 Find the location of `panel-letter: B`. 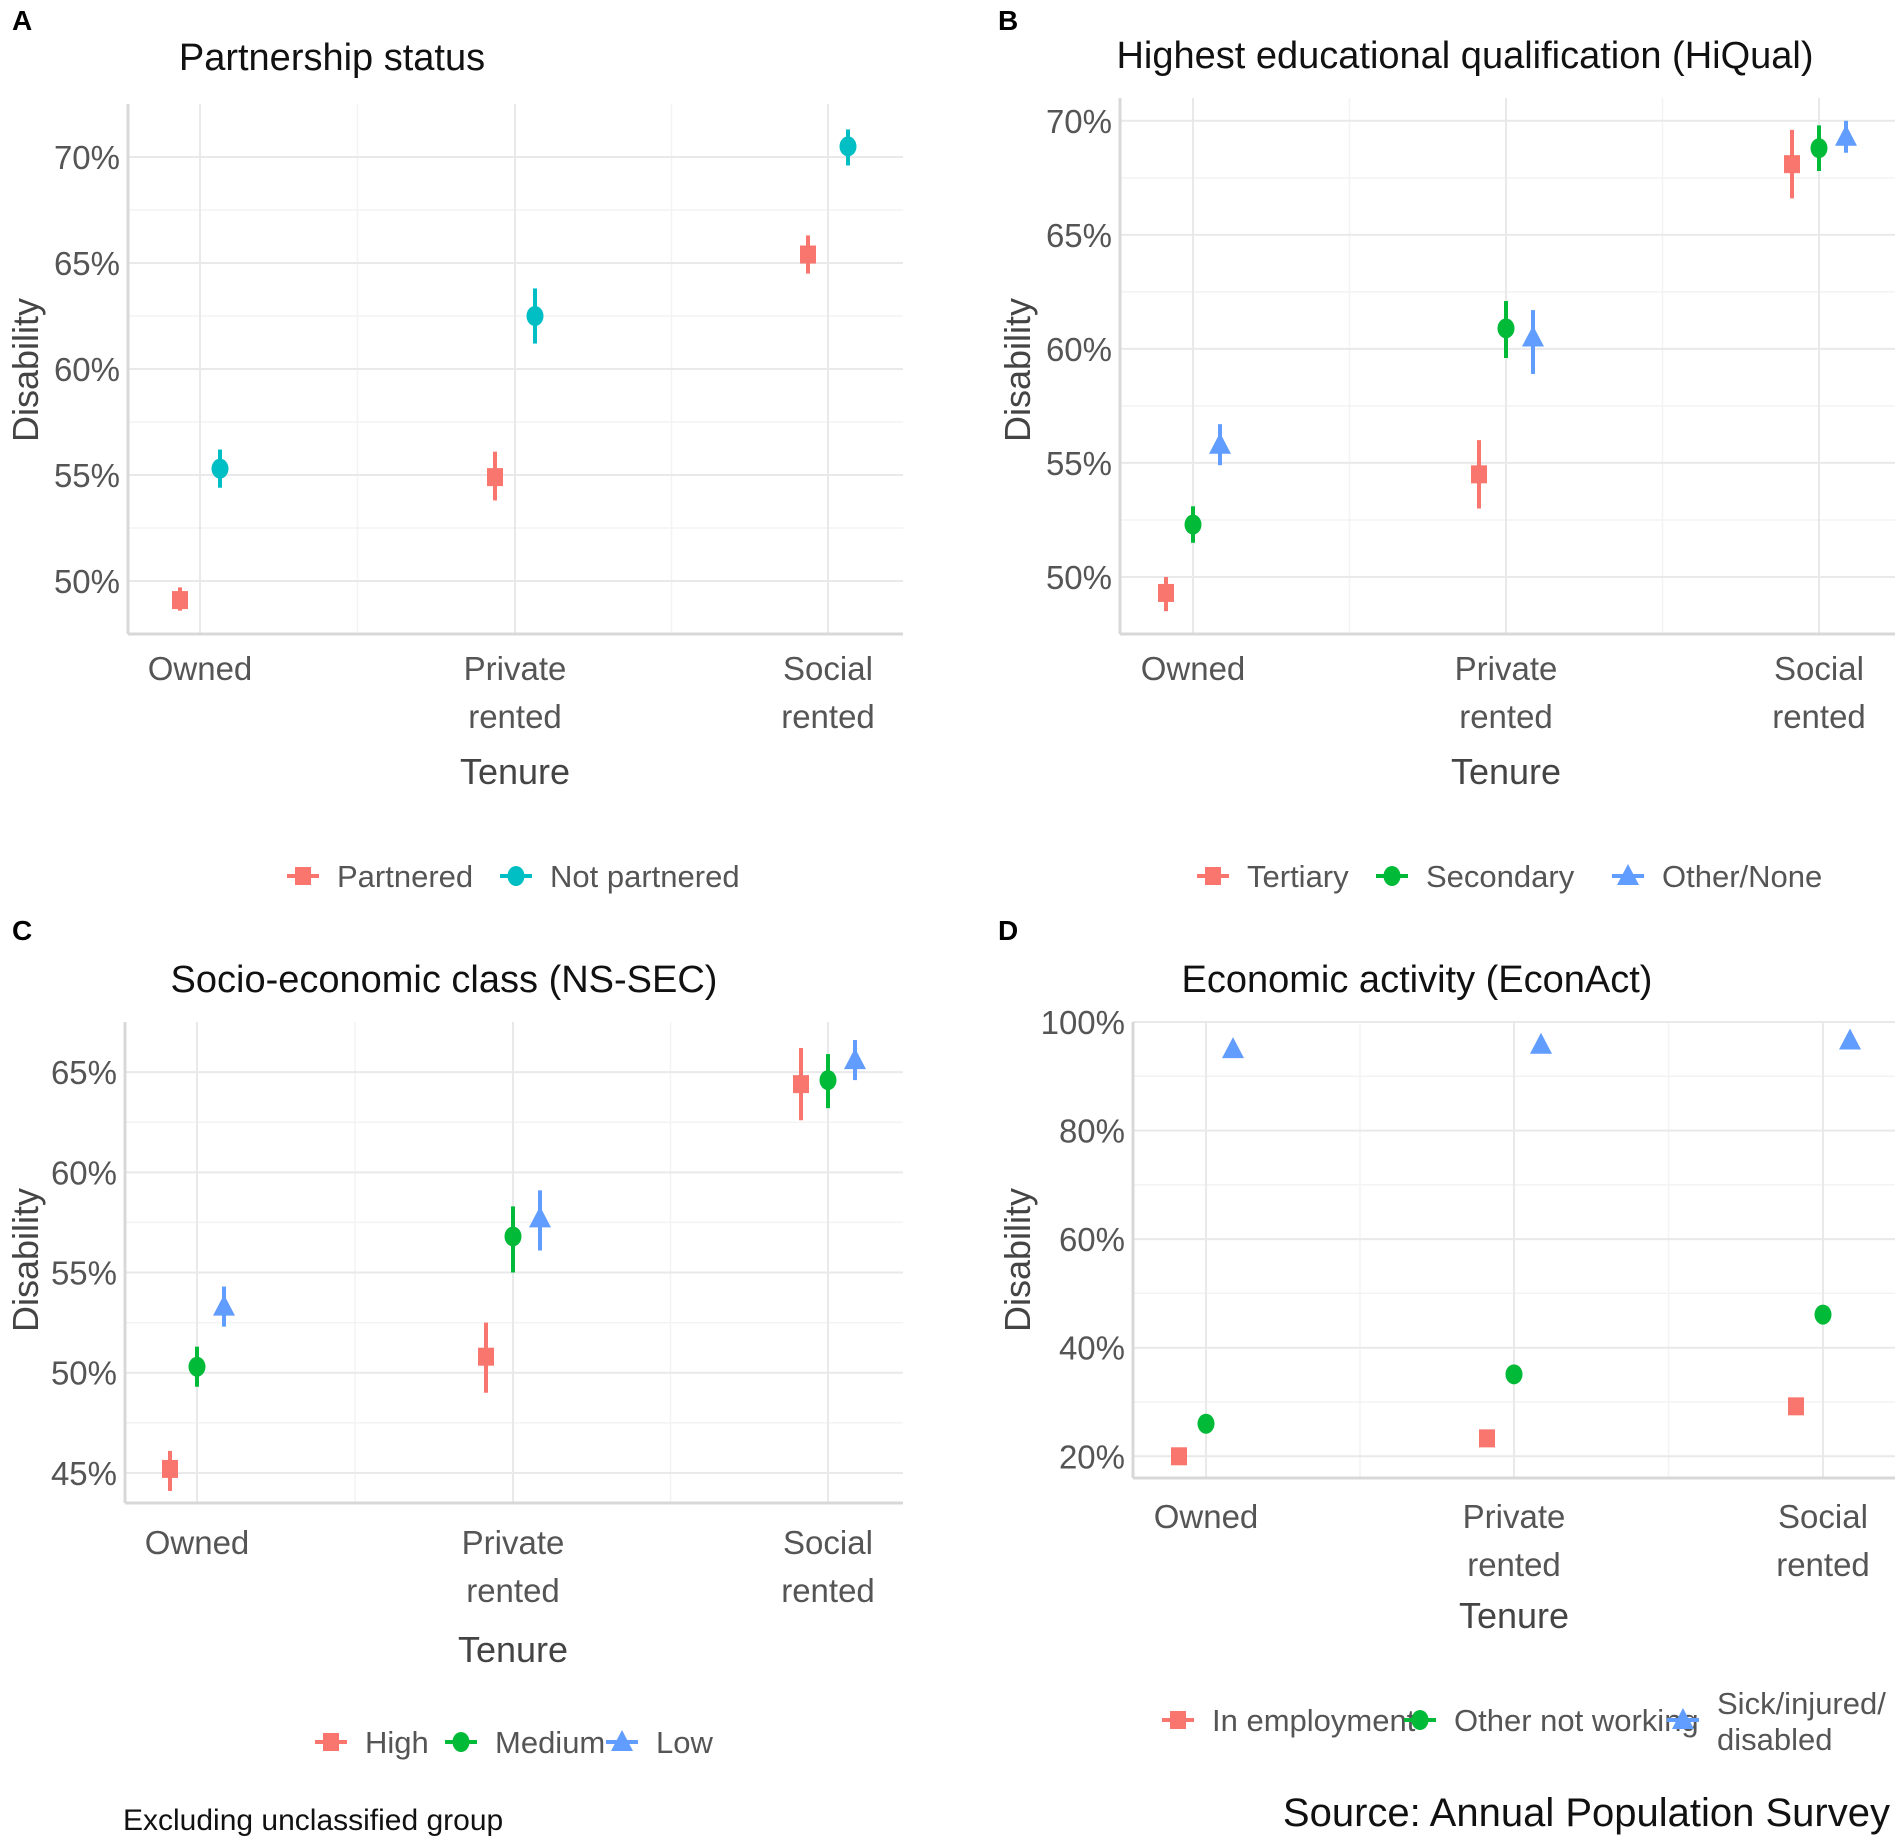

panel-letter: B is located at coordinates (1008, 20).